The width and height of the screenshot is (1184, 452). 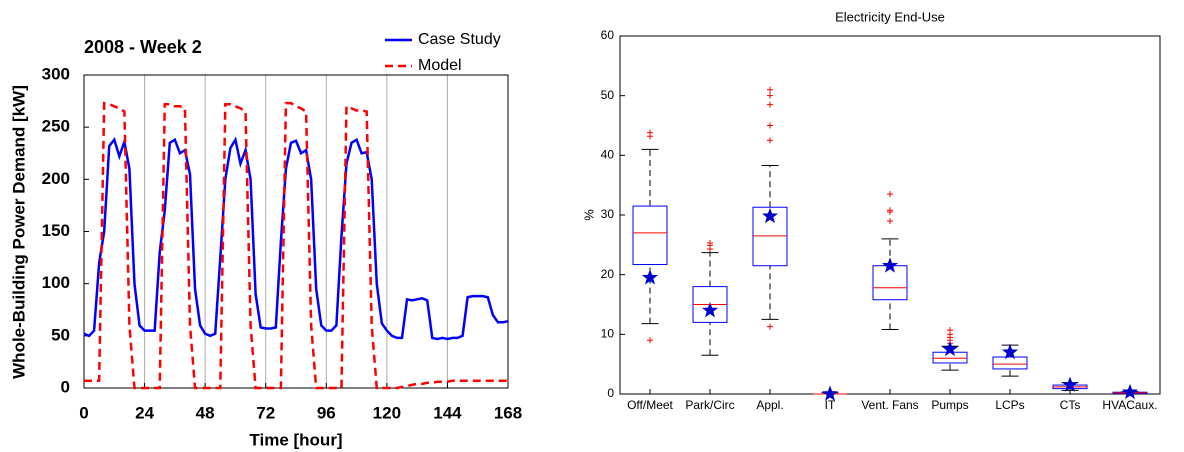 I want to click on x-tick-label: 24, so click(x=144, y=412).